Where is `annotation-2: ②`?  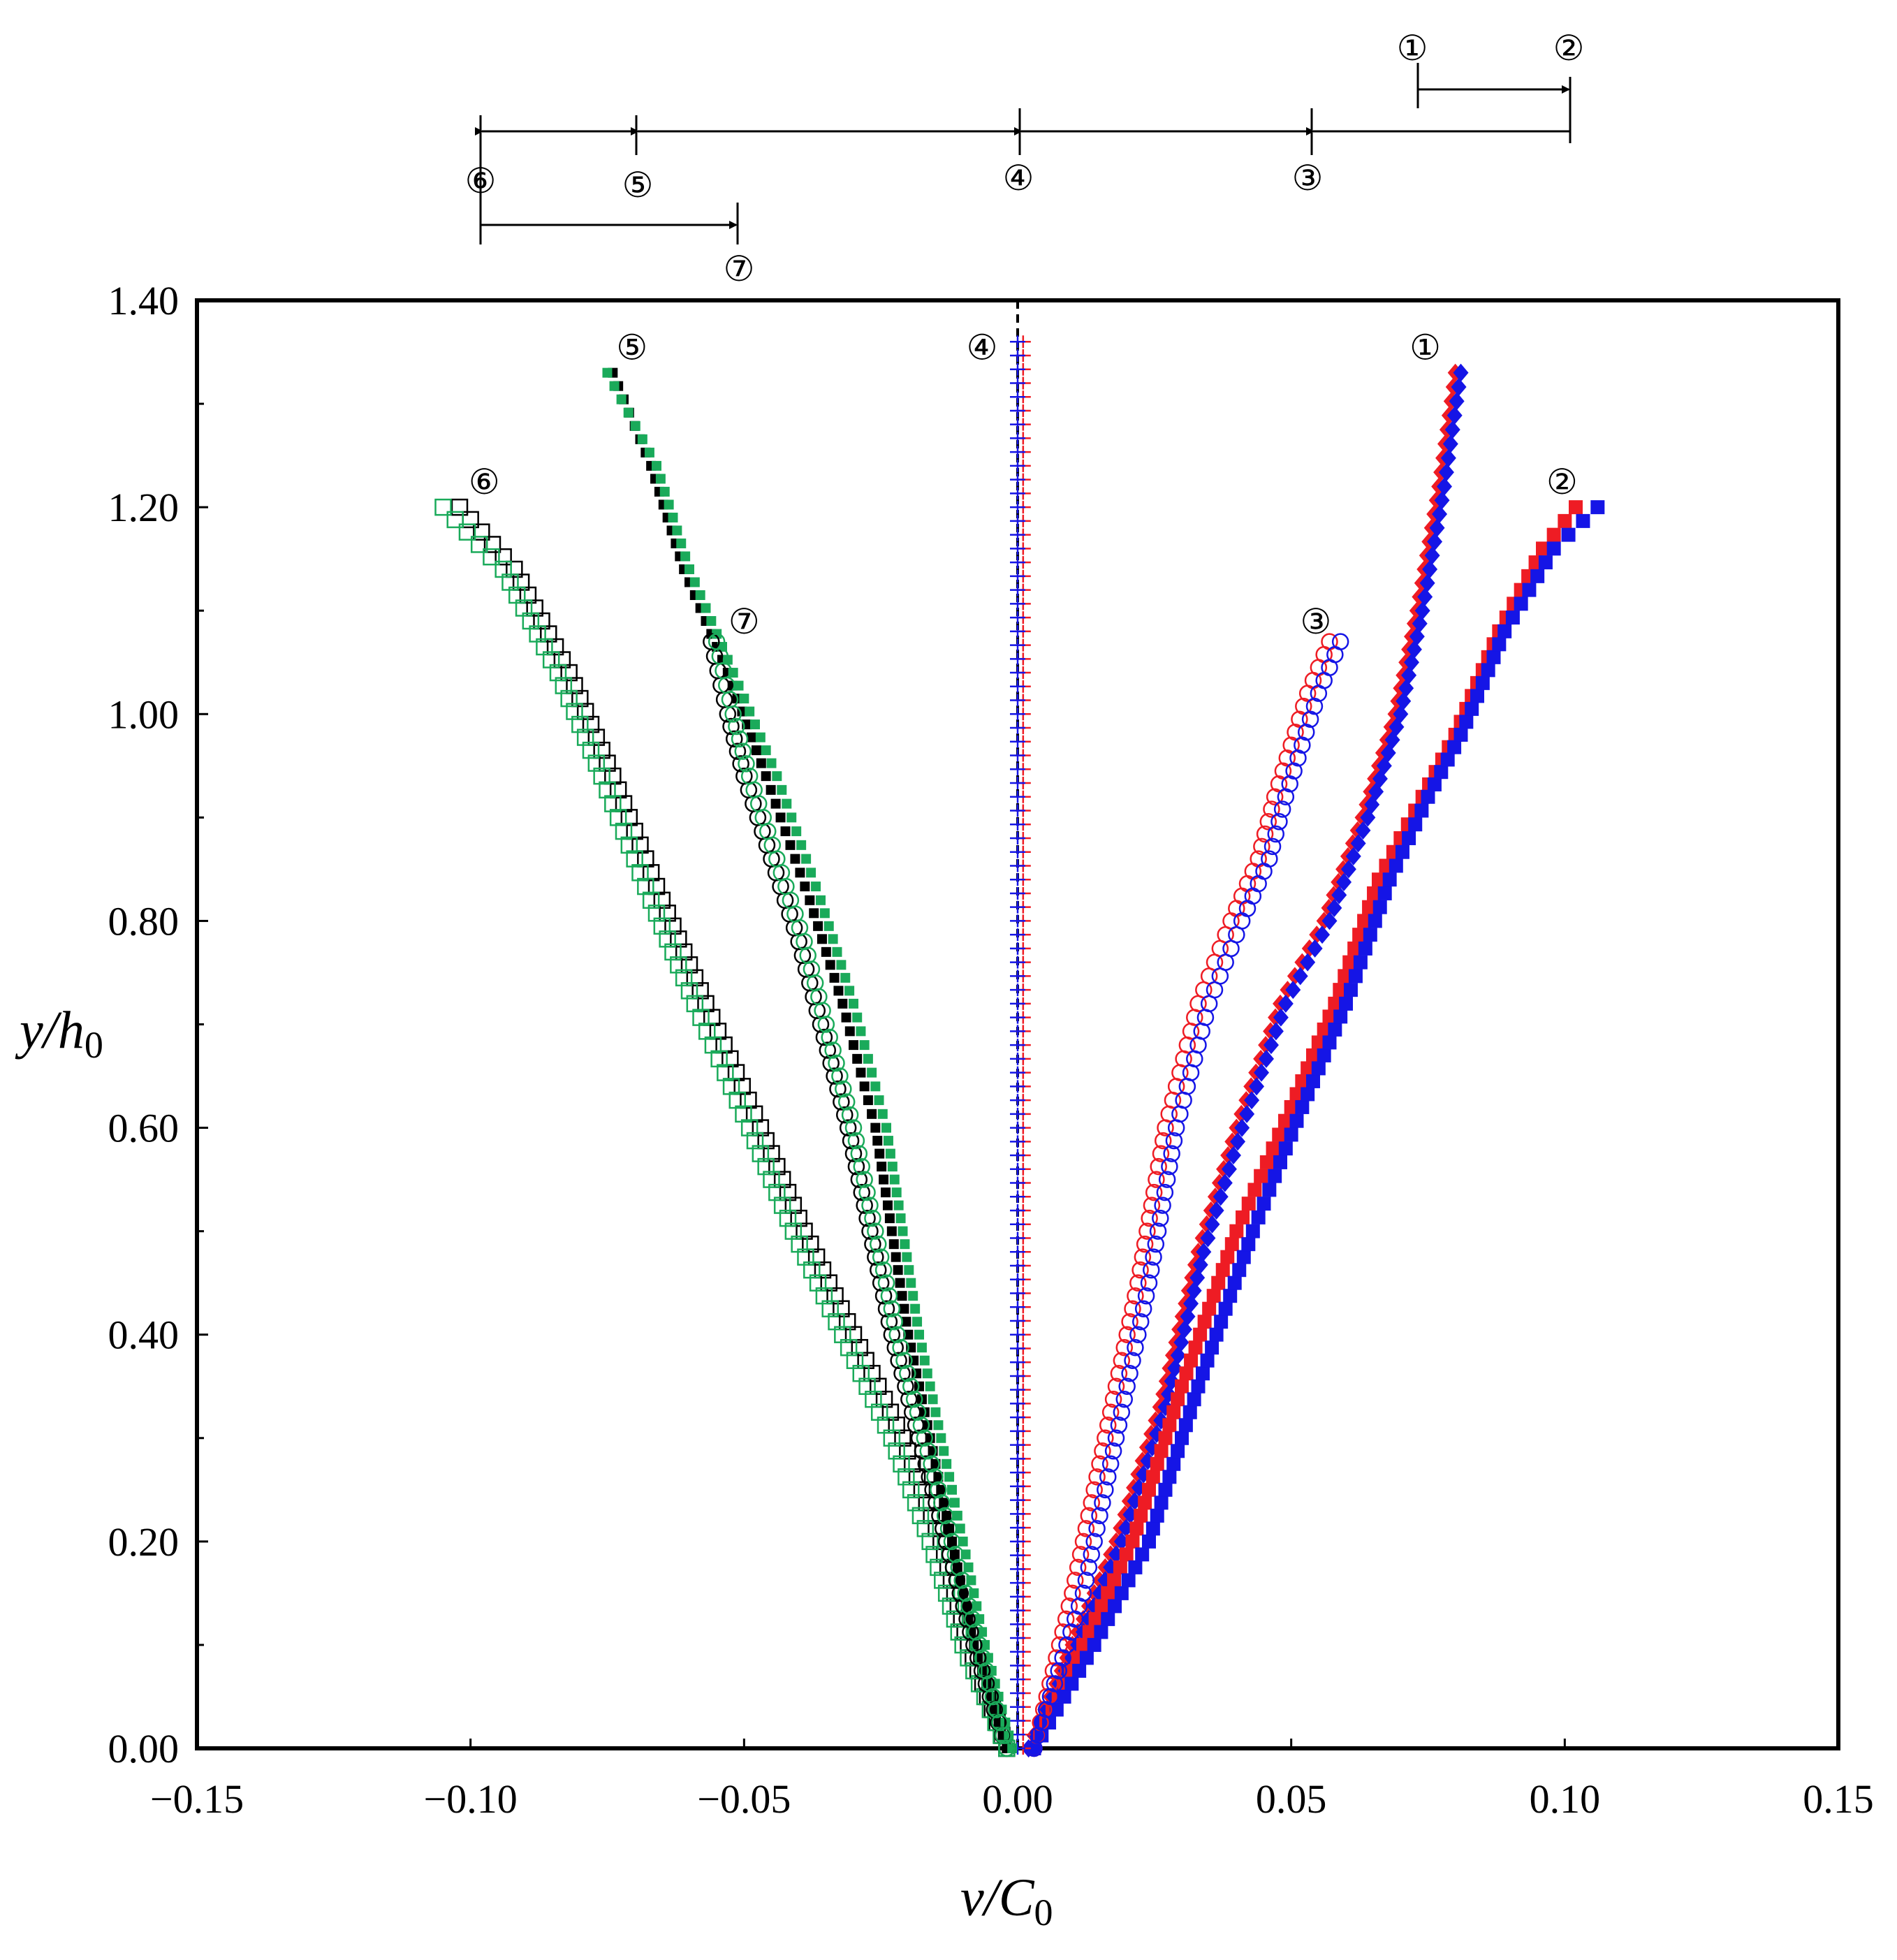
annotation-2: ② is located at coordinates (1562, 482).